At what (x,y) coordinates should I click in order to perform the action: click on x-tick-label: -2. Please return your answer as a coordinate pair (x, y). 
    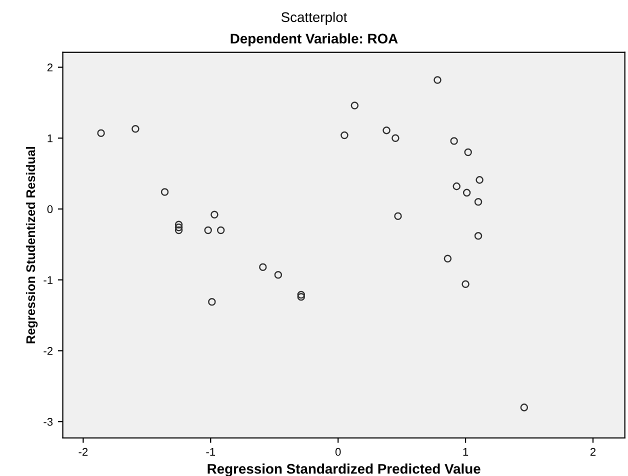
    Looking at the image, I should click on (83, 452).